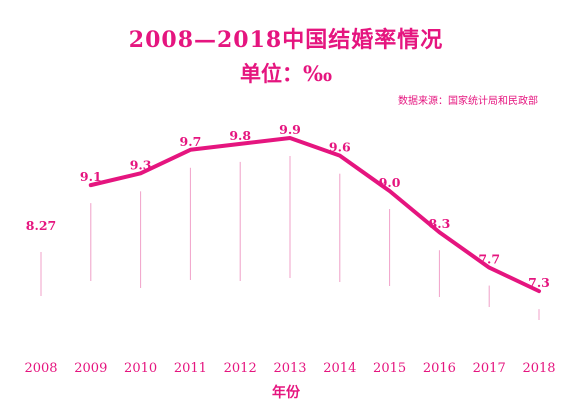 Image resolution: width=572 pixels, height=414 pixels. I want to click on data-label-2014: 9.6, so click(340, 147).